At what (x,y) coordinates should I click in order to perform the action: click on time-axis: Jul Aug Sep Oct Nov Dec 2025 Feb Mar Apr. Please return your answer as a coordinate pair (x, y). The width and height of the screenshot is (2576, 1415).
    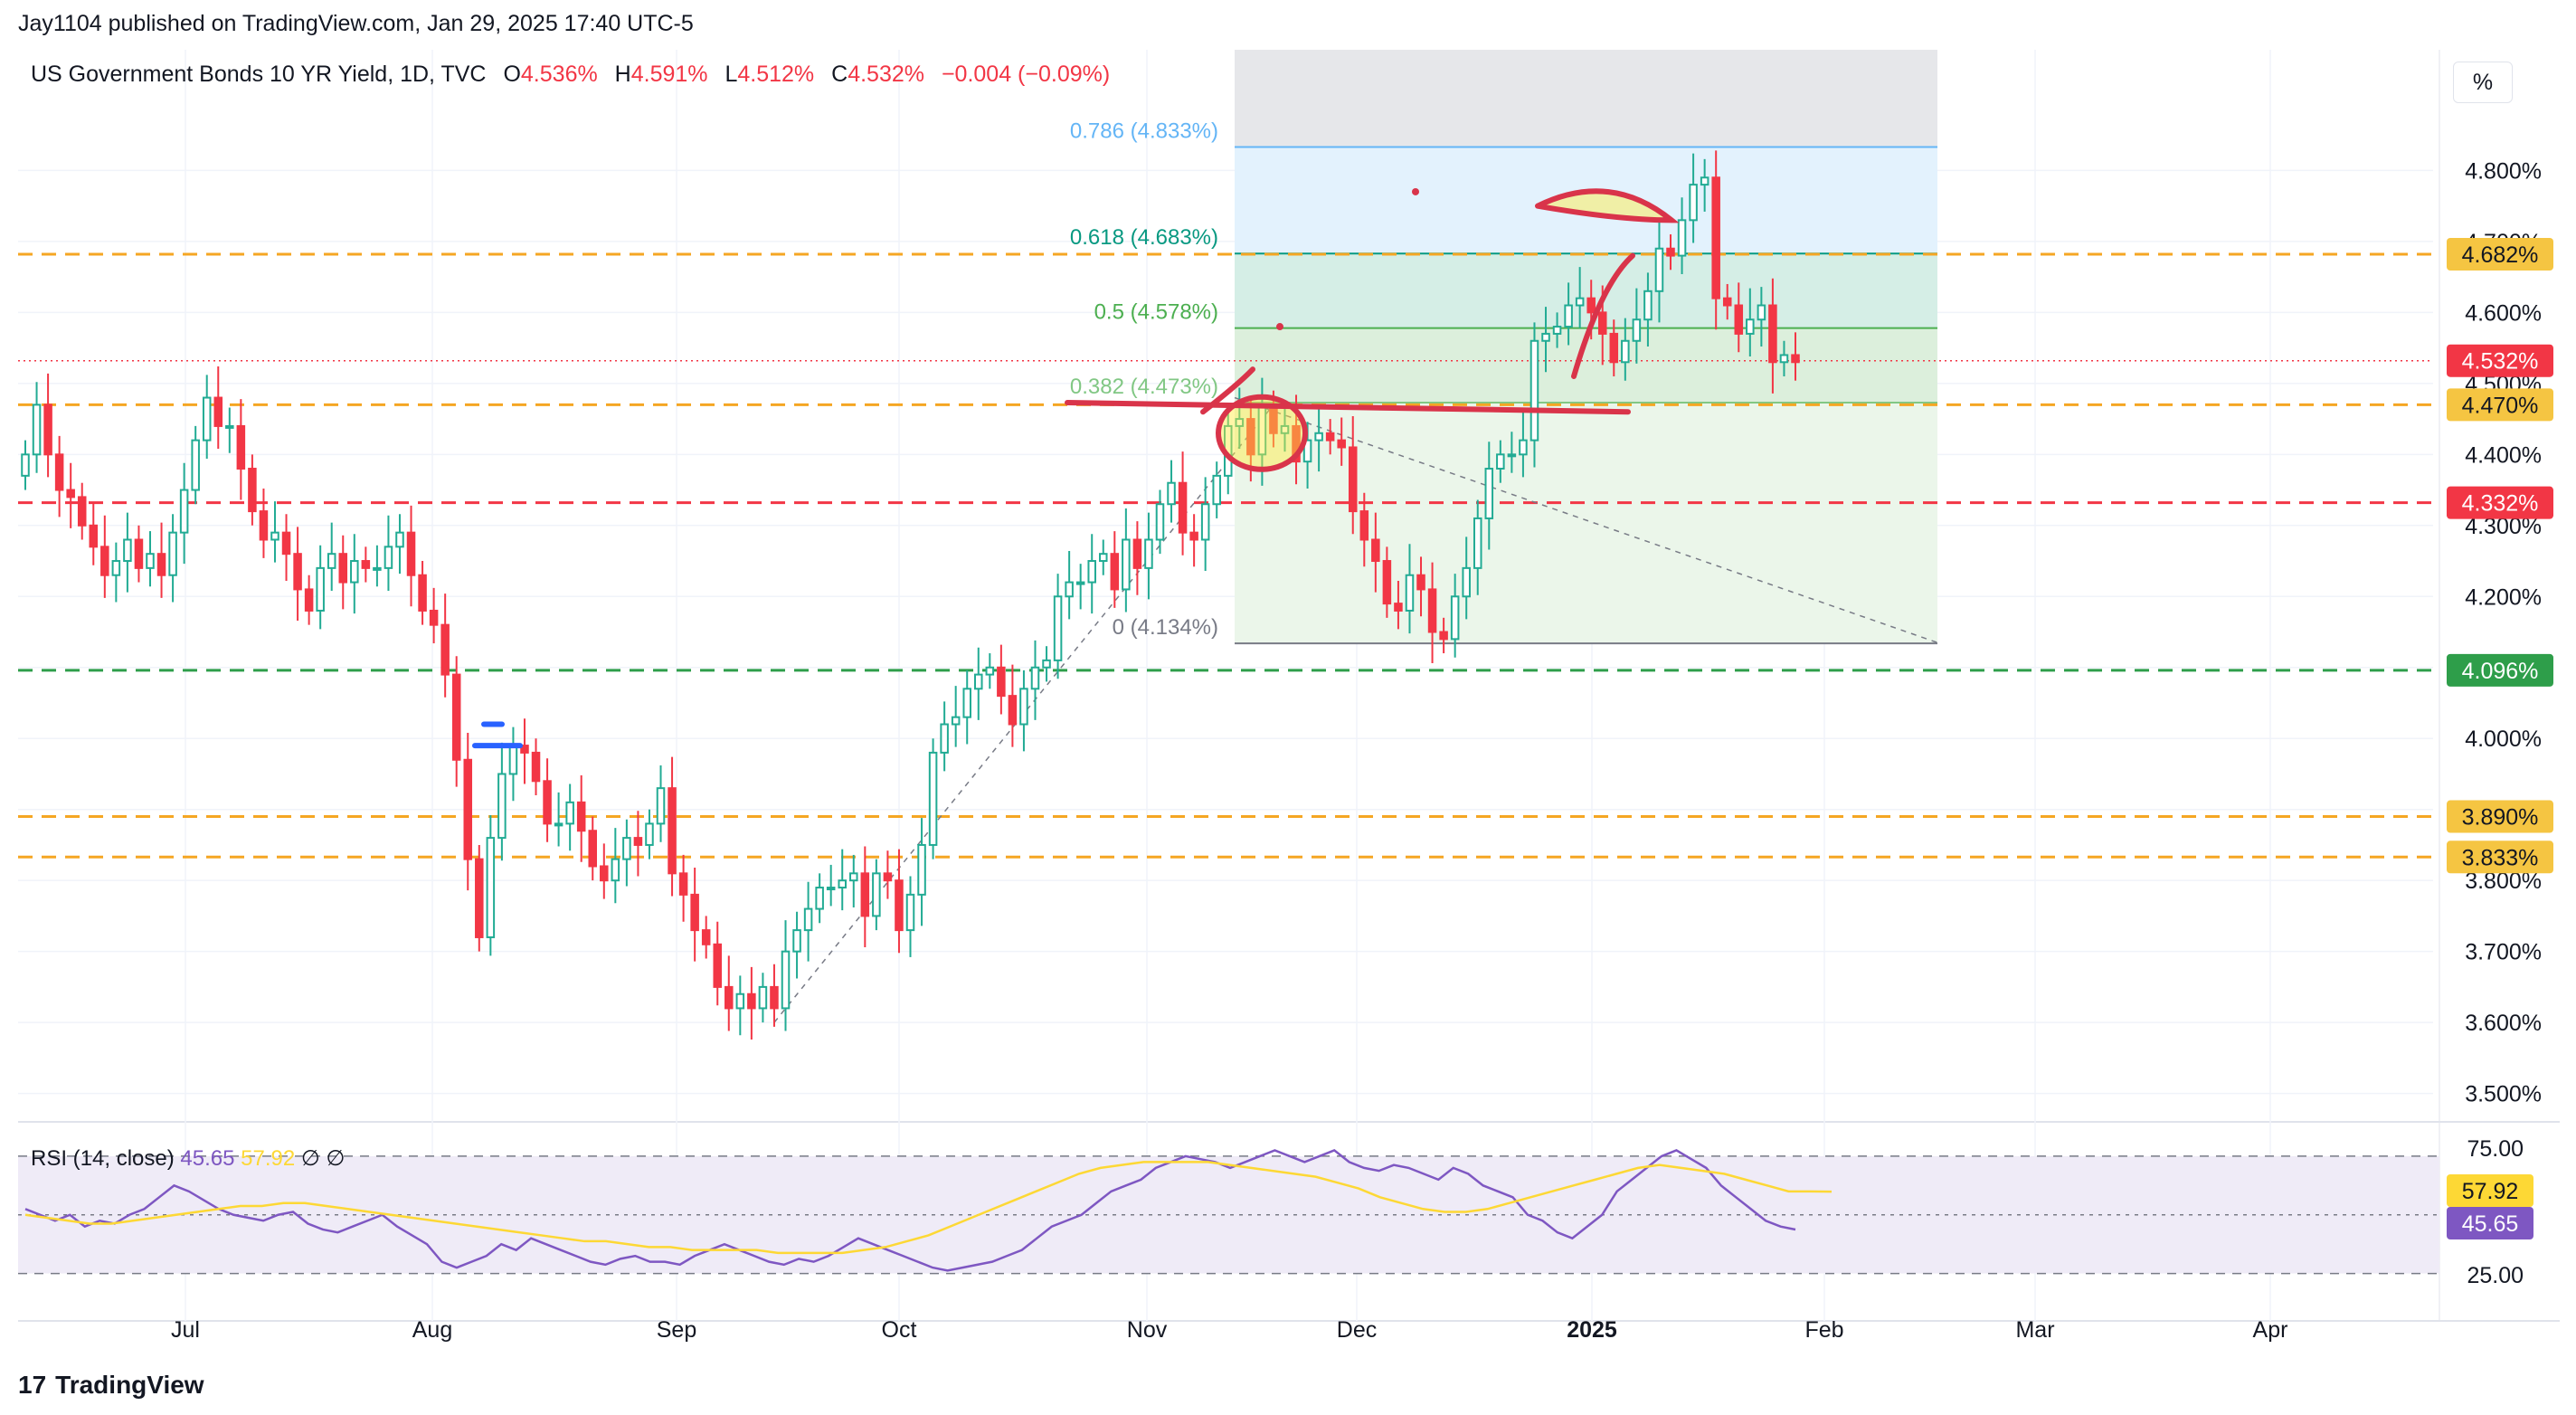
    Looking at the image, I should click on (1229, 1330).